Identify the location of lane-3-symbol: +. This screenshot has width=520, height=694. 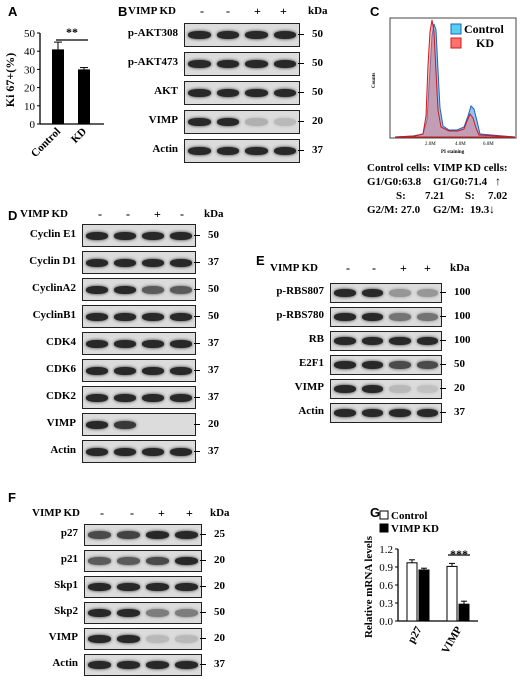
(161, 513).